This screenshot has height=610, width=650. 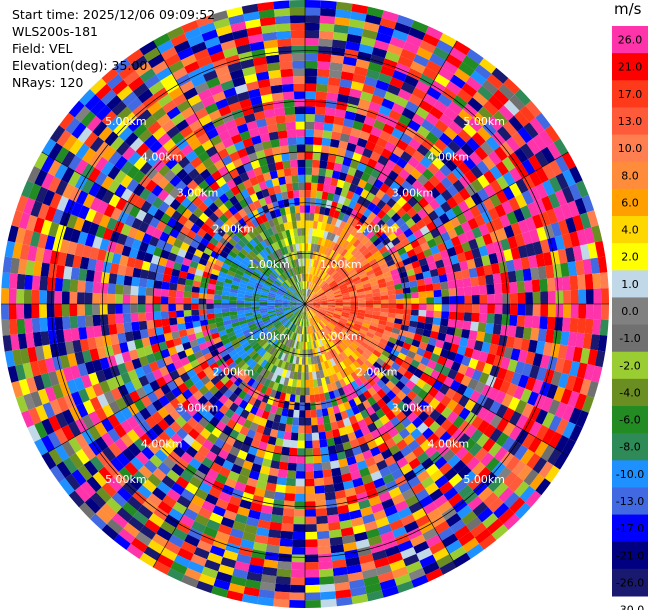 I want to click on colorbar-tick-label: 13.0, so click(x=630, y=121).